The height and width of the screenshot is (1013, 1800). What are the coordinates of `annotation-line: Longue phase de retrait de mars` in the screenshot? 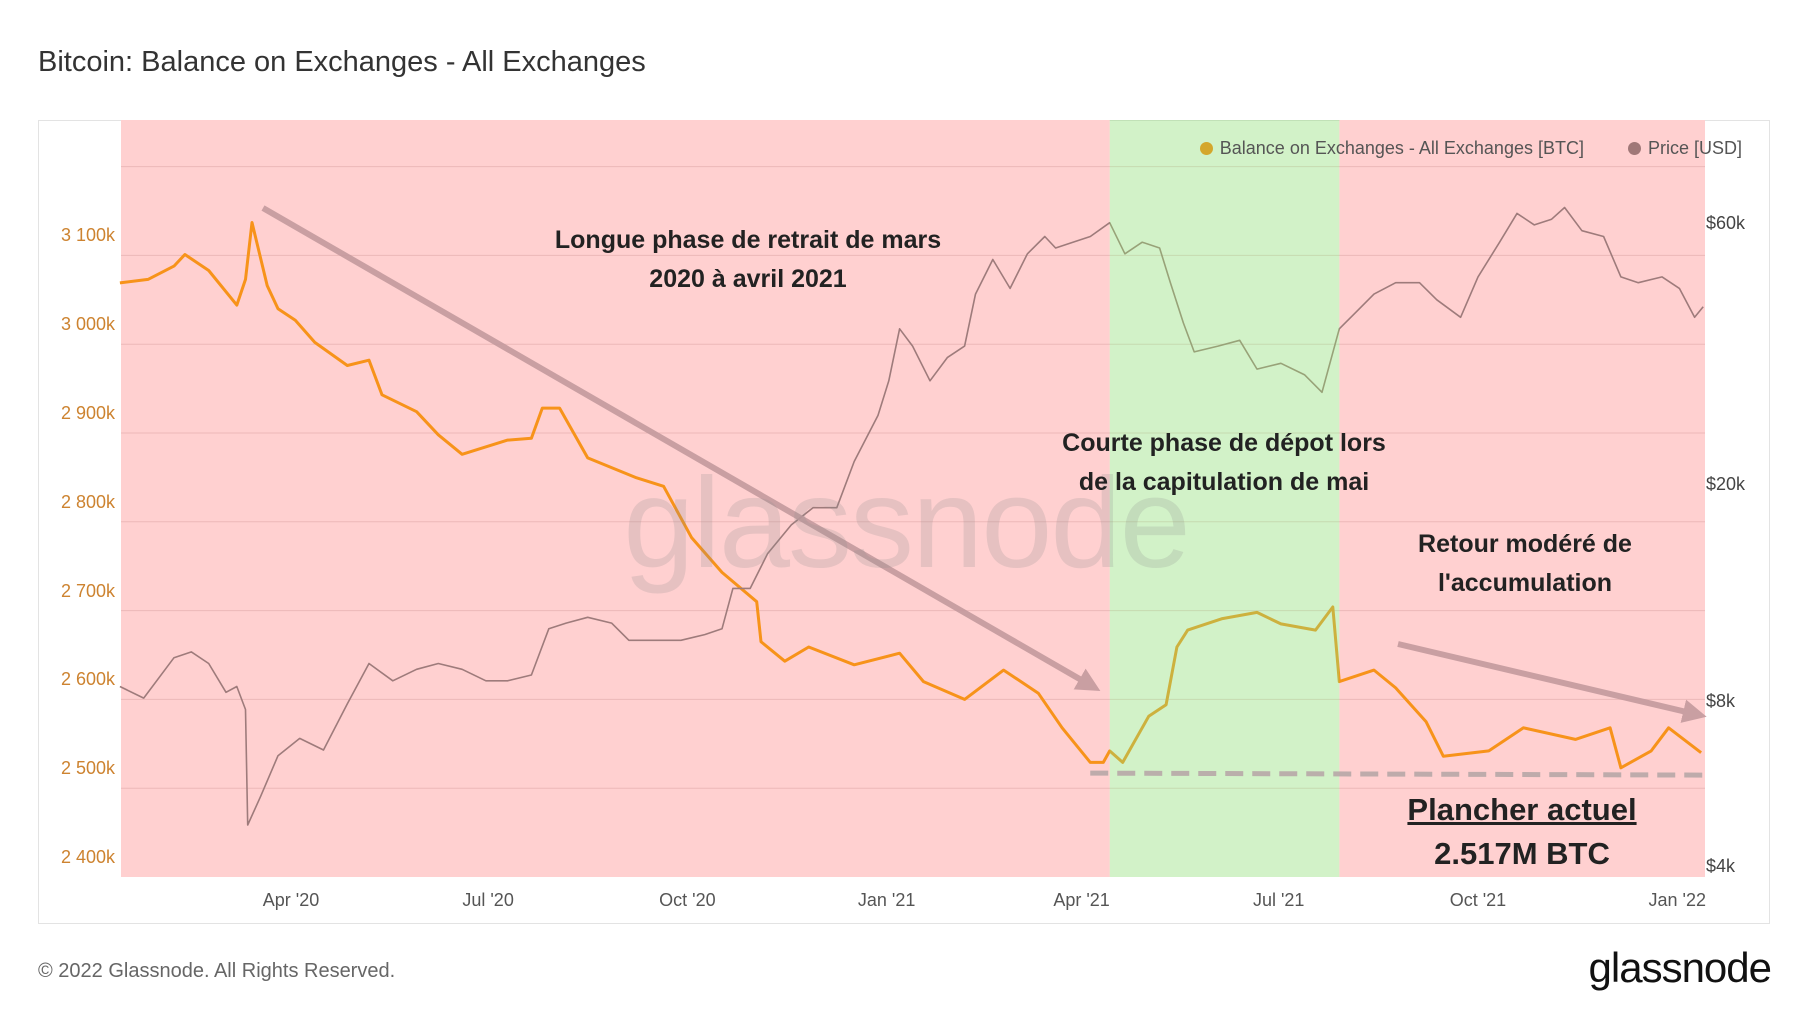 It's located at (748, 240).